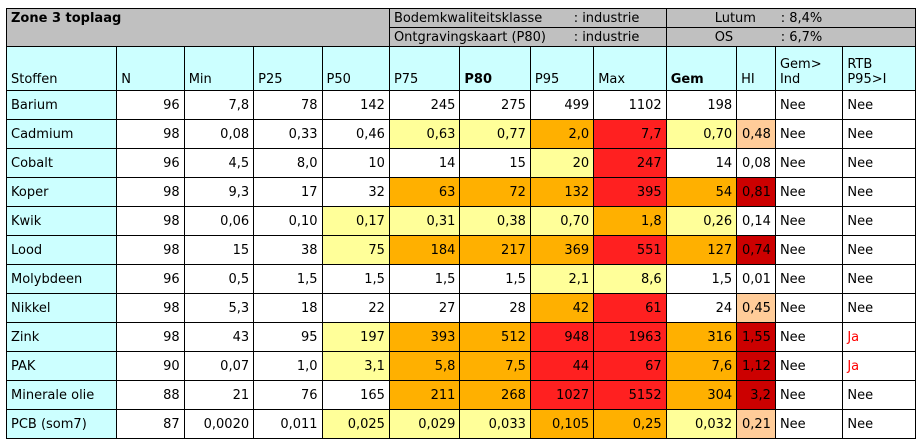 Image resolution: width=923 pixels, height=447 pixels. Describe the element at coordinates (219, 192) in the screenshot. I see `table-cell: 9,3` at that location.